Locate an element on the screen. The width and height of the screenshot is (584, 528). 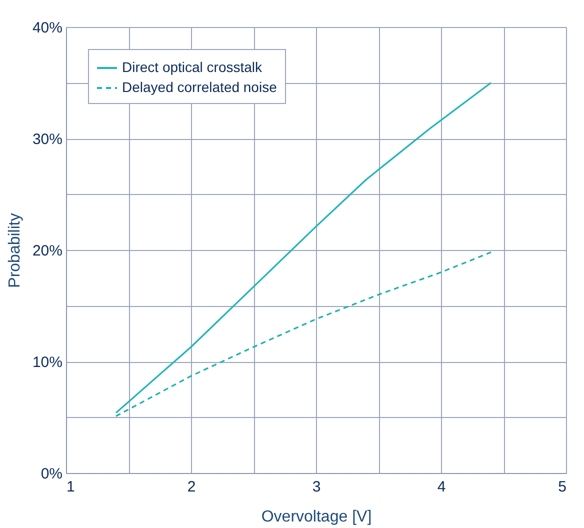
x-tick-label: 5 is located at coordinates (562, 487).